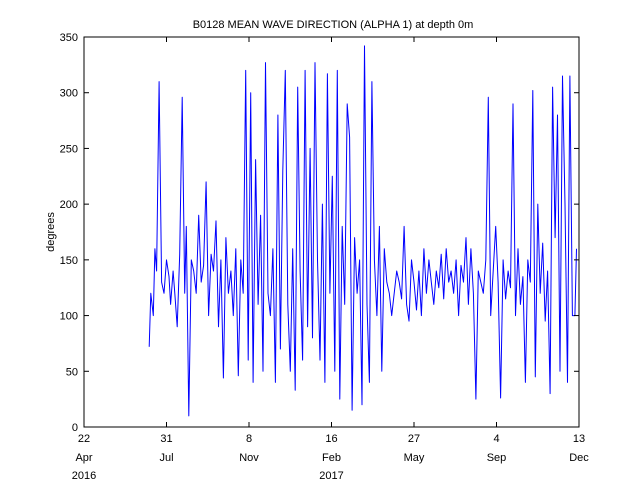 The image size is (640, 480). Describe the element at coordinates (331, 439) in the screenshot. I see `x-tick-label-day: 16` at that location.